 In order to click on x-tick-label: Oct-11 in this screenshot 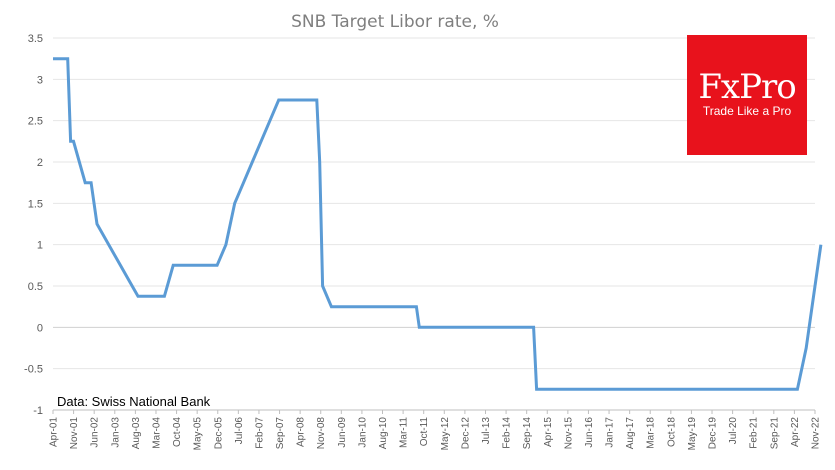, I will do `click(424, 432)`.